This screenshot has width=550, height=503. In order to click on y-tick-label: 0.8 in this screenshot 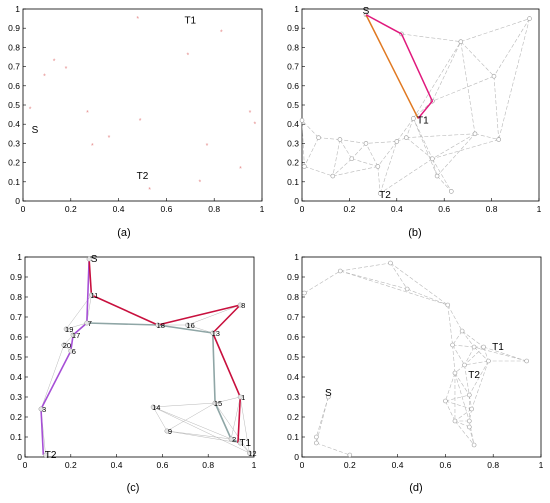, I will do `click(16, 297)`.